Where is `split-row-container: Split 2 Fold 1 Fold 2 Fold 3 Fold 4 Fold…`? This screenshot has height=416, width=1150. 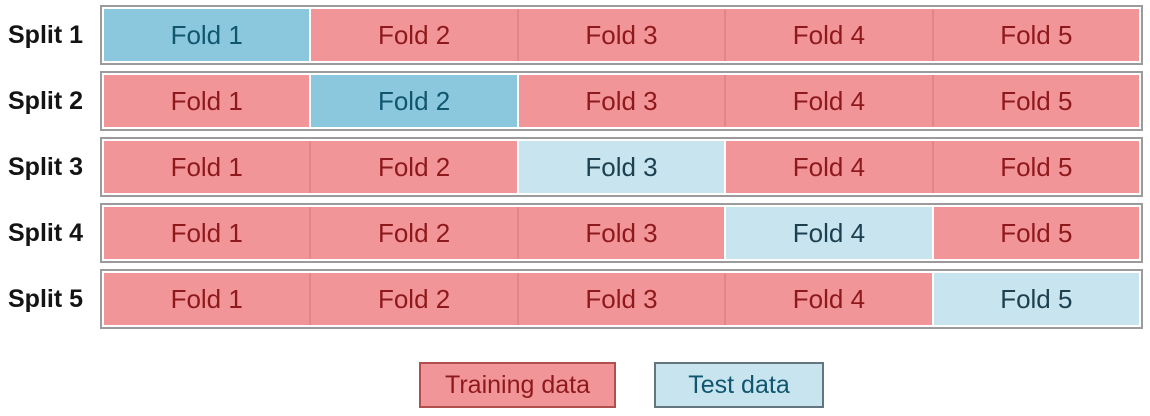 split-row-container: Split 2 Fold 1 Fold 2 Fold 3 Fold 4 Fold… is located at coordinates (571, 101).